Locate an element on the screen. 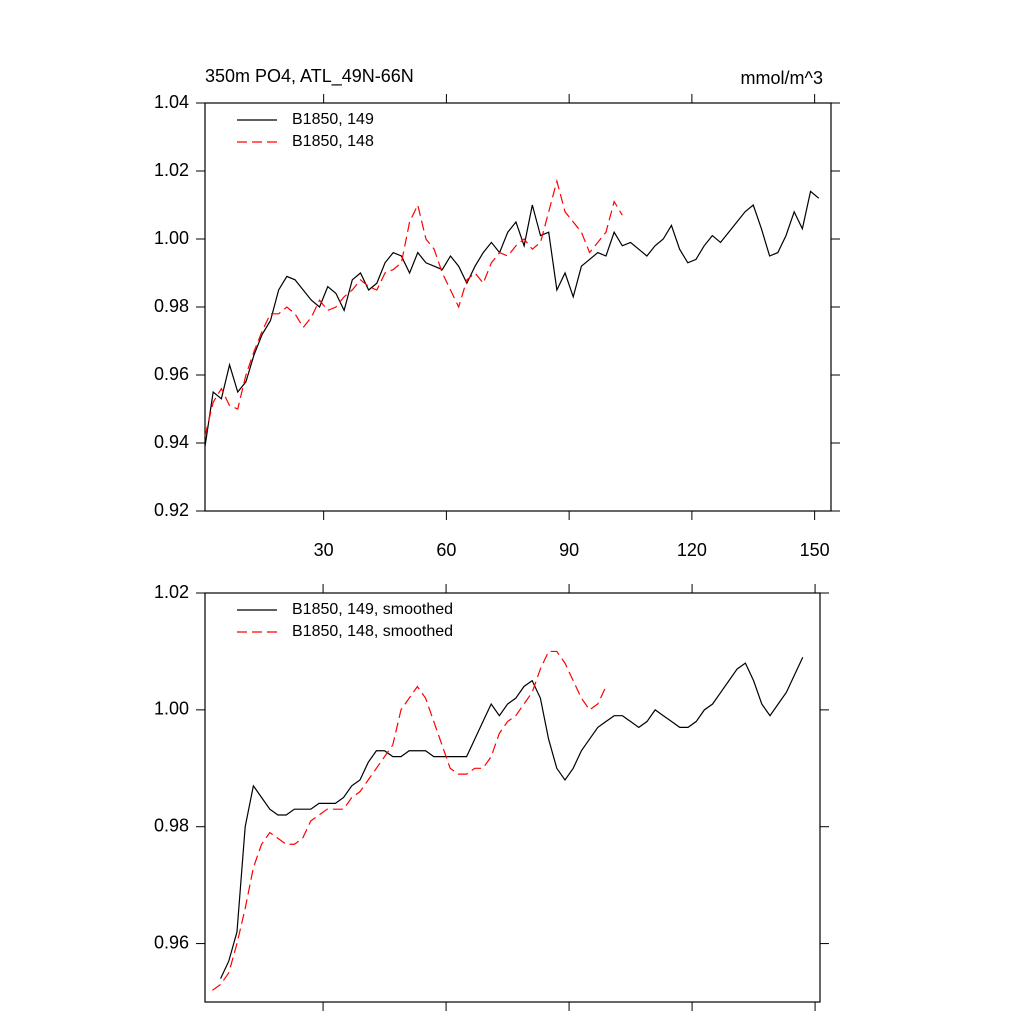  y-tick-label: 0.92 is located at coordinates (171, 510).